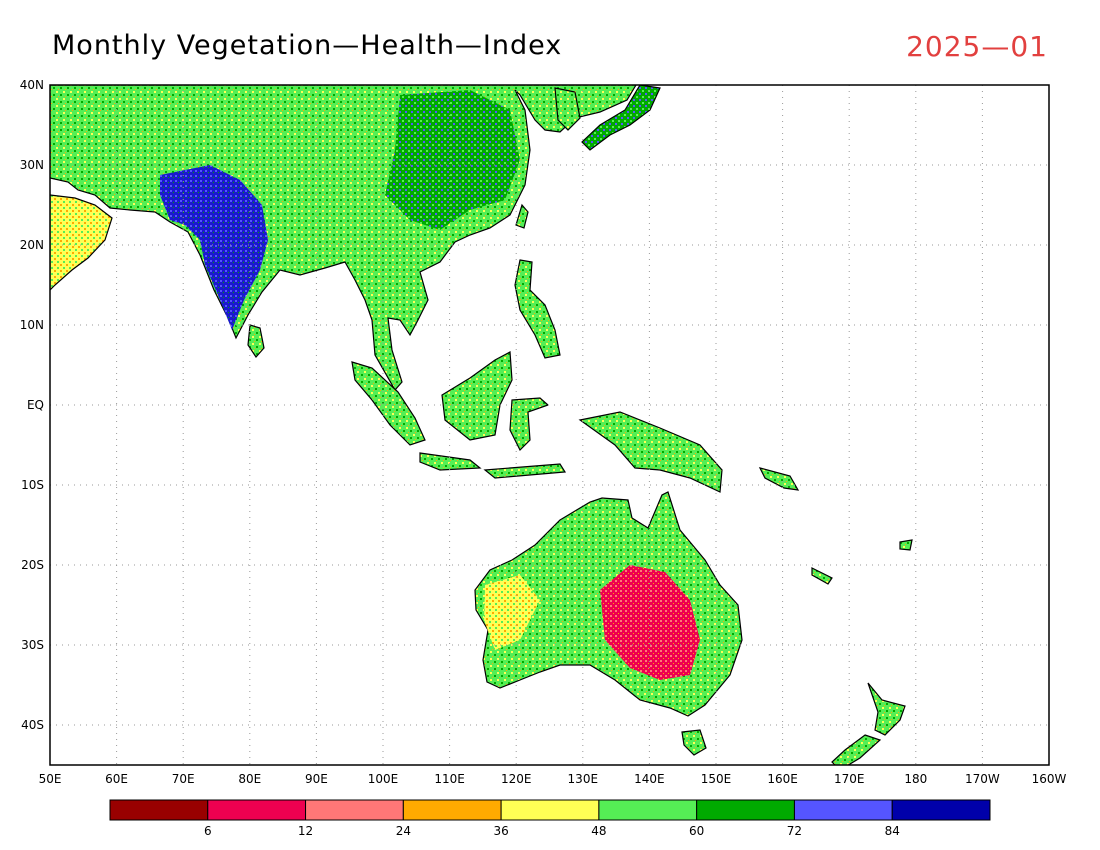 Image resolution: width=1100 pixels, height=850 pixels. What do you see at coordinates (567, 109) in the screenshot?
I see `korea-landmass` at bounding box center [567, 109].